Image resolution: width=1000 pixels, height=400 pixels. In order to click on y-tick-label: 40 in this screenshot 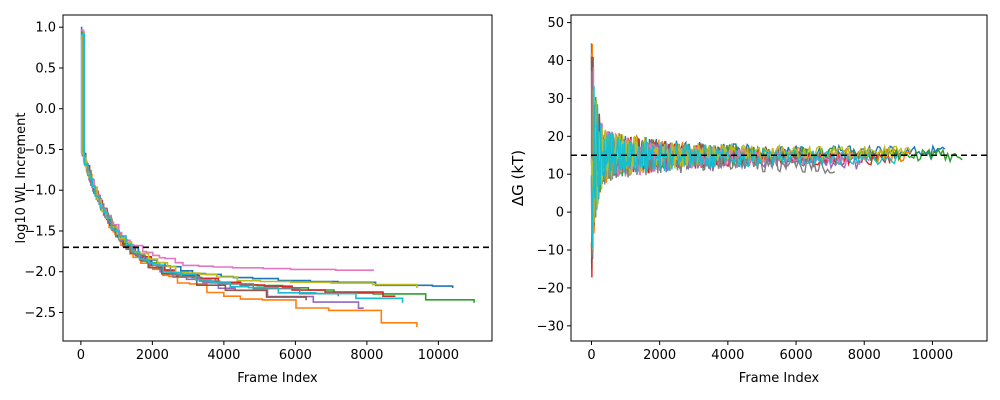, I will do `click(555, 61)`.